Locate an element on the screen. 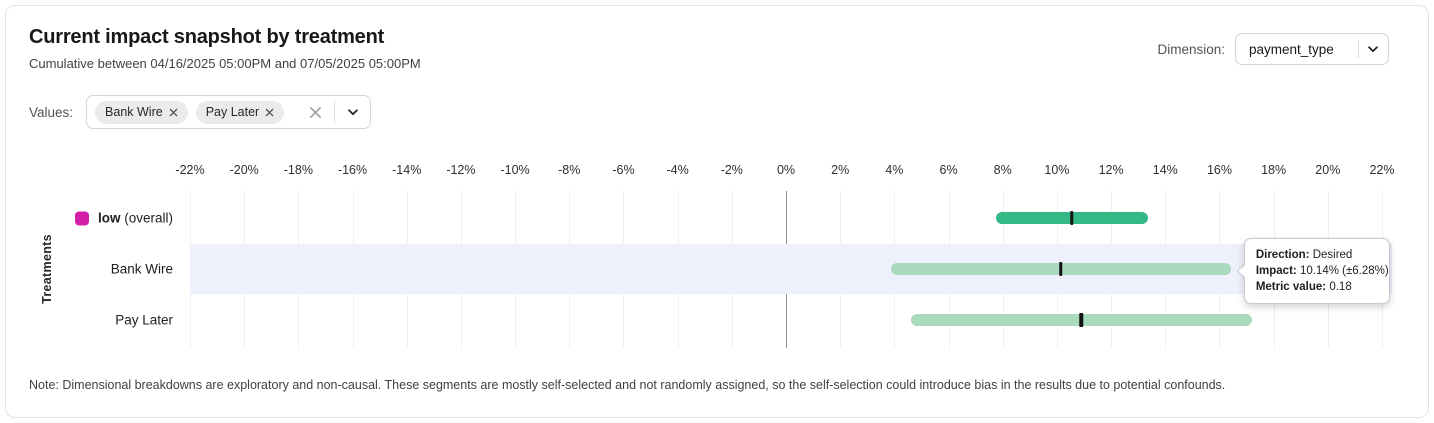 The width and height of the screenshot is (1434, 423). clear-values-icon is located at coordinates (315, 112).